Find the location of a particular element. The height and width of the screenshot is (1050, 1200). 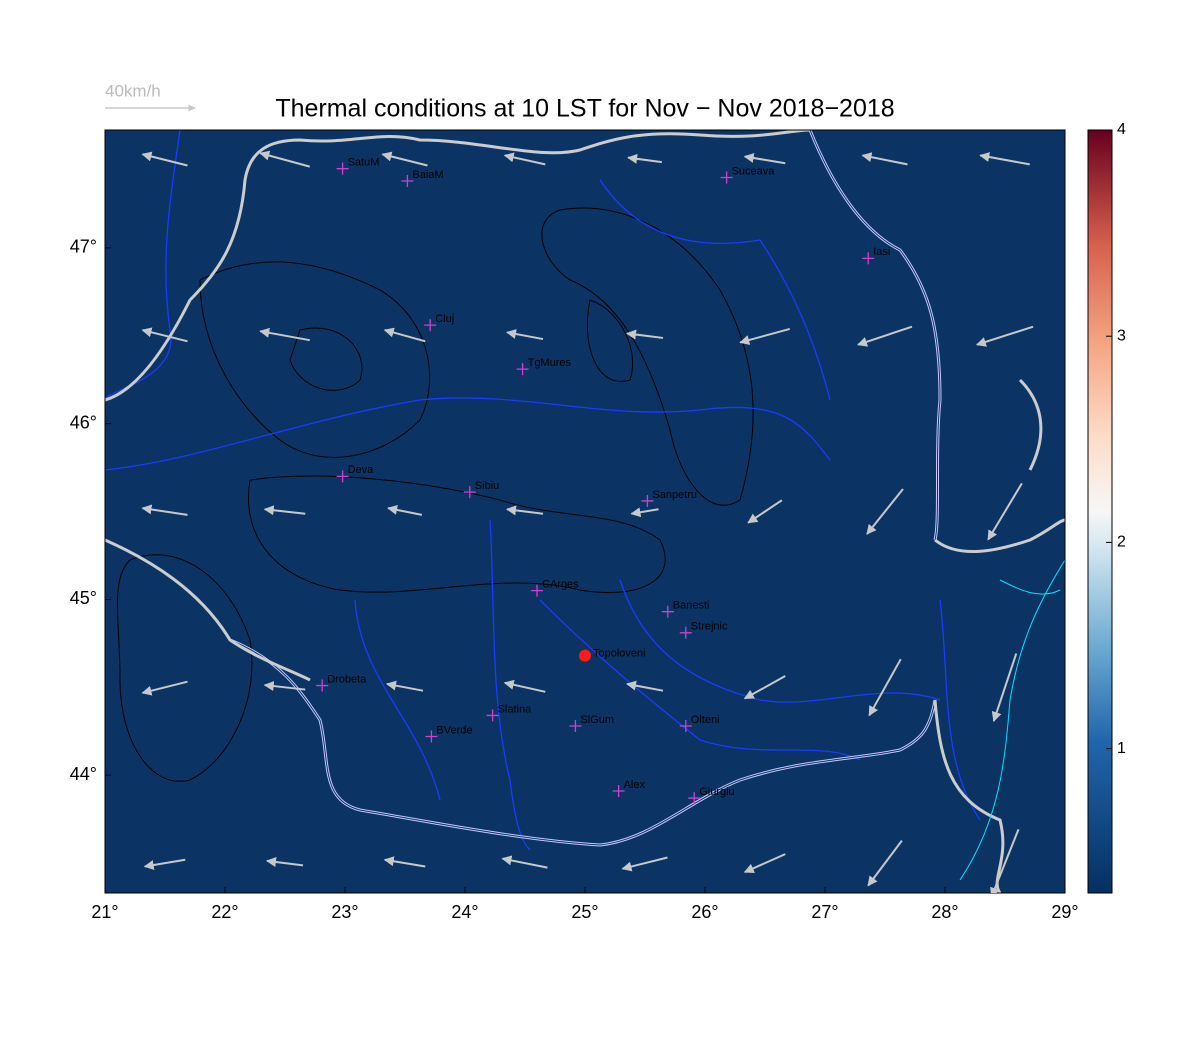

colorbar is located at coordinates (1100, 511).